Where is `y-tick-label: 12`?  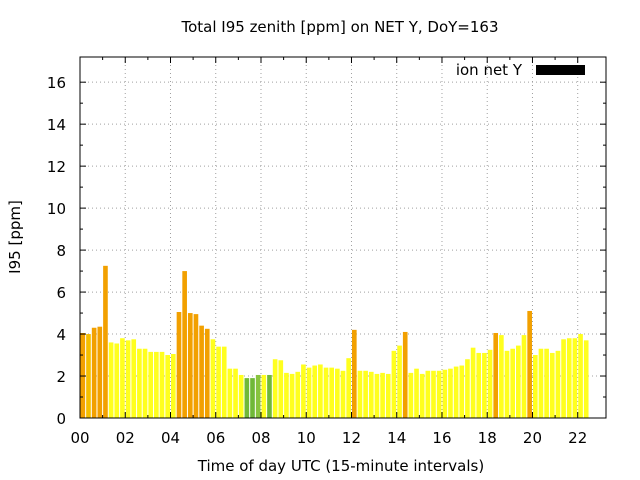
y-tick-label: 12 is located at coordinates (56, 167).